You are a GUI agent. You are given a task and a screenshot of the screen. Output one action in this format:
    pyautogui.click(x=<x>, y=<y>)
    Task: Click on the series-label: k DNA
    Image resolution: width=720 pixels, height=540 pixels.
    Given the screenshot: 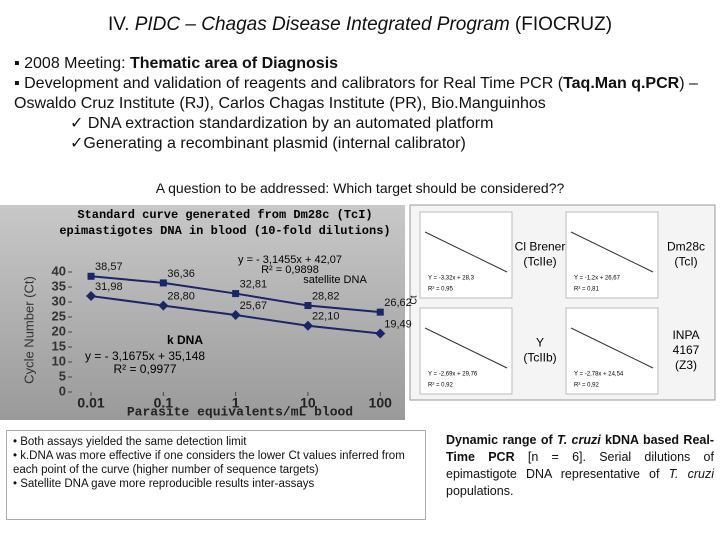 What is the action you would take?
    pyautogui.click(x=185, y=340)
    